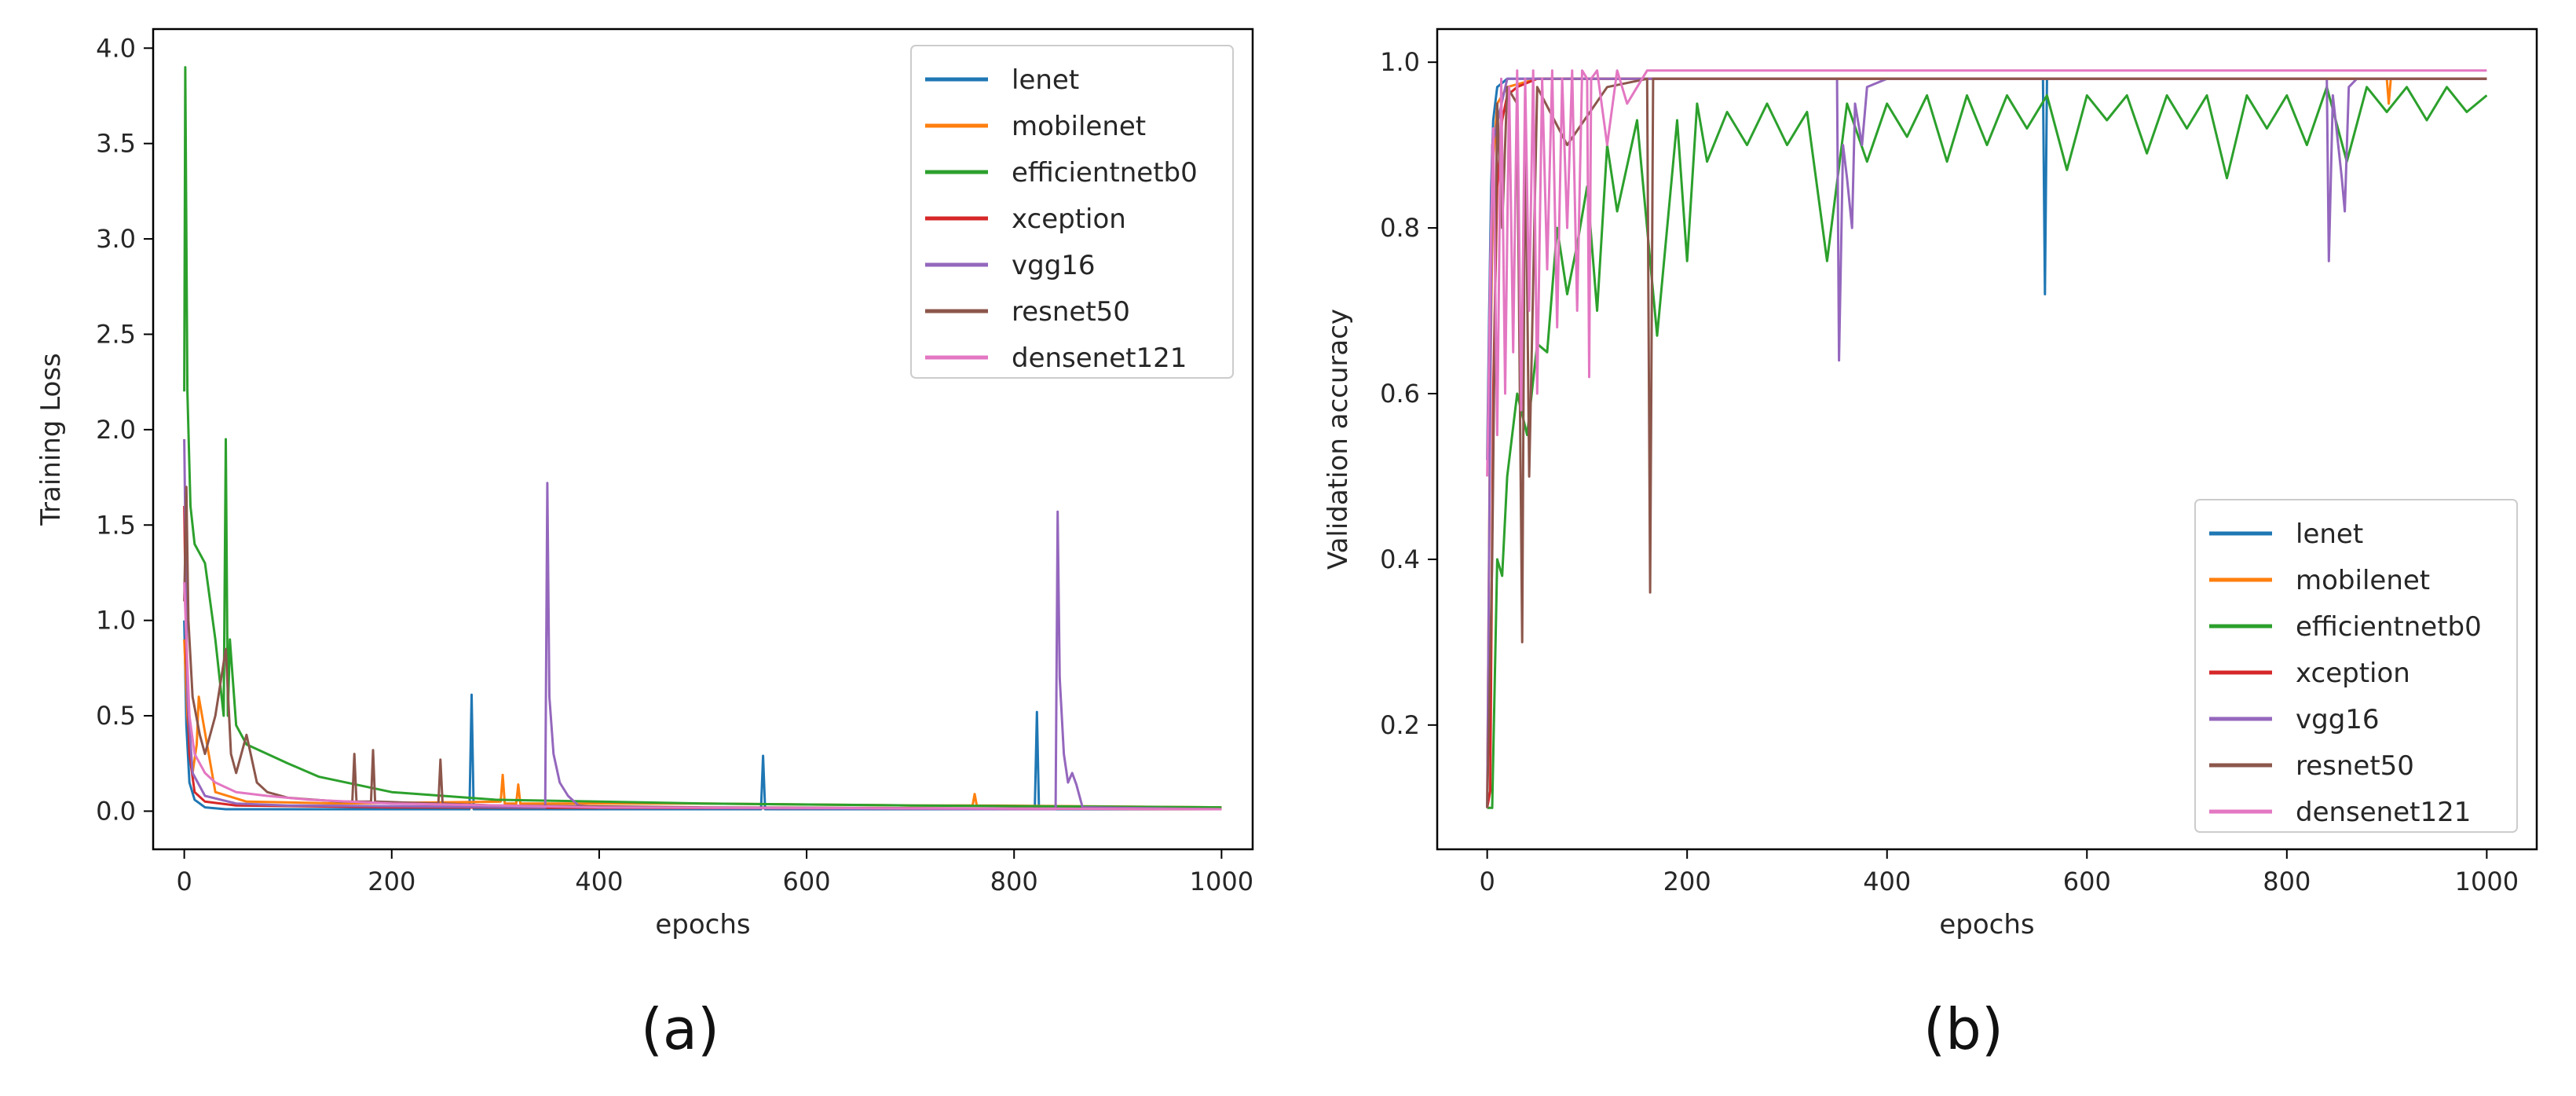 This screenshot has width=2576, height=1096. Describe the element at coordinates (1400, 725) in the screenshot. I see `panel-b-y-tick-label: 0.2` at that location.